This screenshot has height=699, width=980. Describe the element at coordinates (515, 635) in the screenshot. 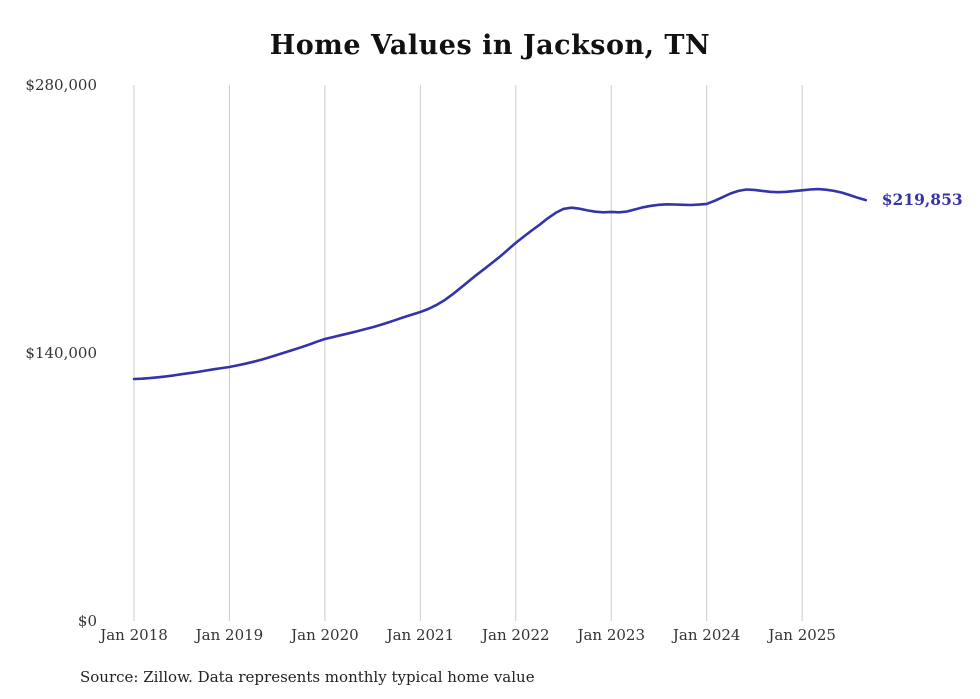

I see `x-axis-tick-label: Jan 2022` at that location.